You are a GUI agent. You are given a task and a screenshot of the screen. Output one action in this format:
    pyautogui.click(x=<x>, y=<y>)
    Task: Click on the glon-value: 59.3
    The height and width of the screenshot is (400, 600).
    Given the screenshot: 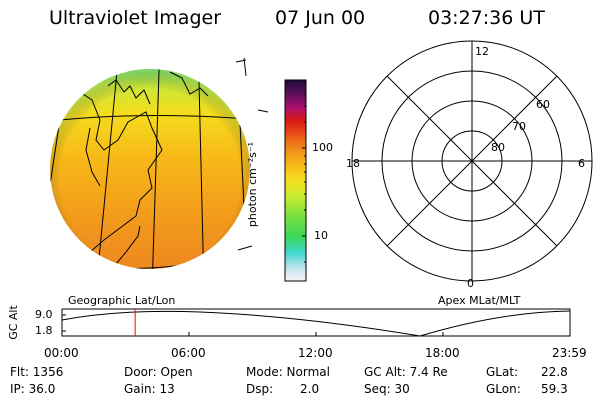 What is the action you would take?
    pyautogui.click(x=554, y=389)
    